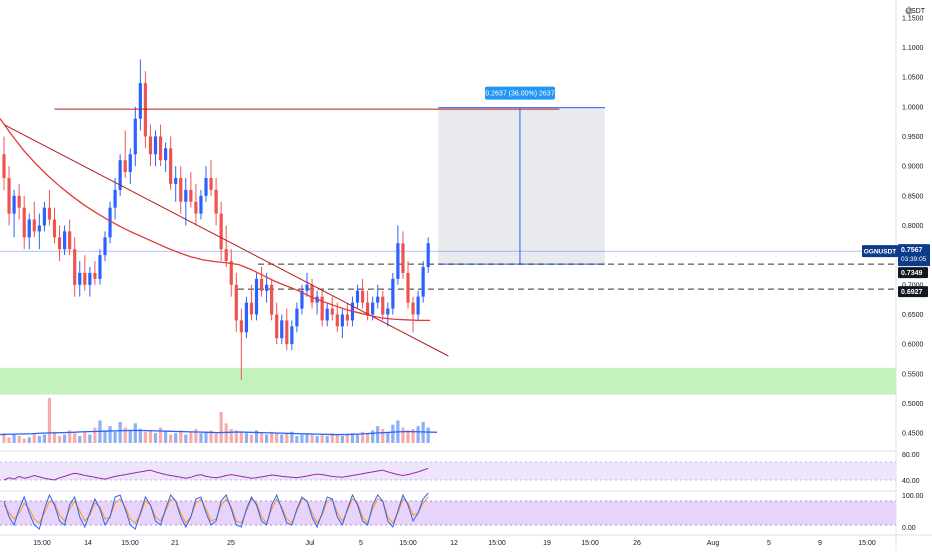 This screenshot has height=555, width=932. What do you see at coordinates (909, 528) in the screenshot?
I see `stoch-tick-0: 0.00` at bounding box center [909, 528].